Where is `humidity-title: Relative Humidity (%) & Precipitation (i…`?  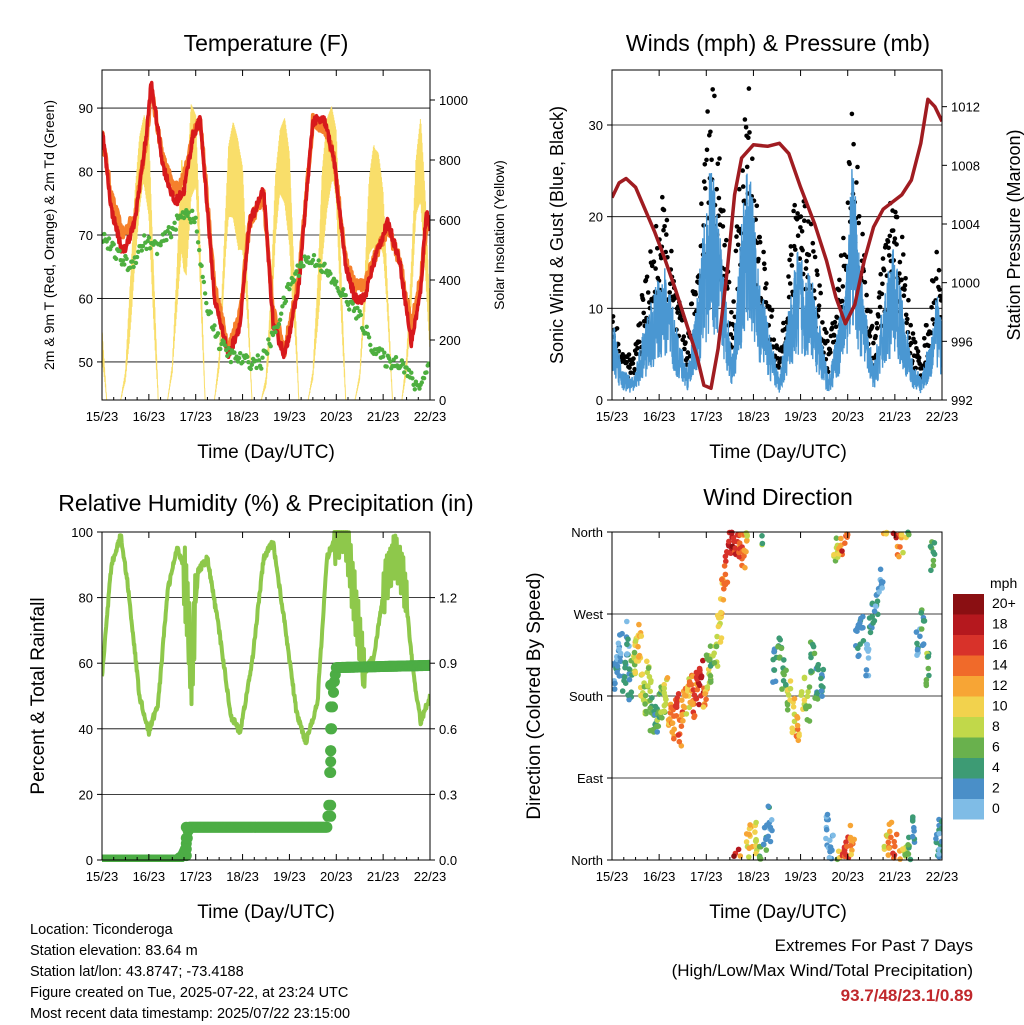 humidity-title: Relative Humidity (%) & Precipitation (i… is located at coordinates (265, 503).